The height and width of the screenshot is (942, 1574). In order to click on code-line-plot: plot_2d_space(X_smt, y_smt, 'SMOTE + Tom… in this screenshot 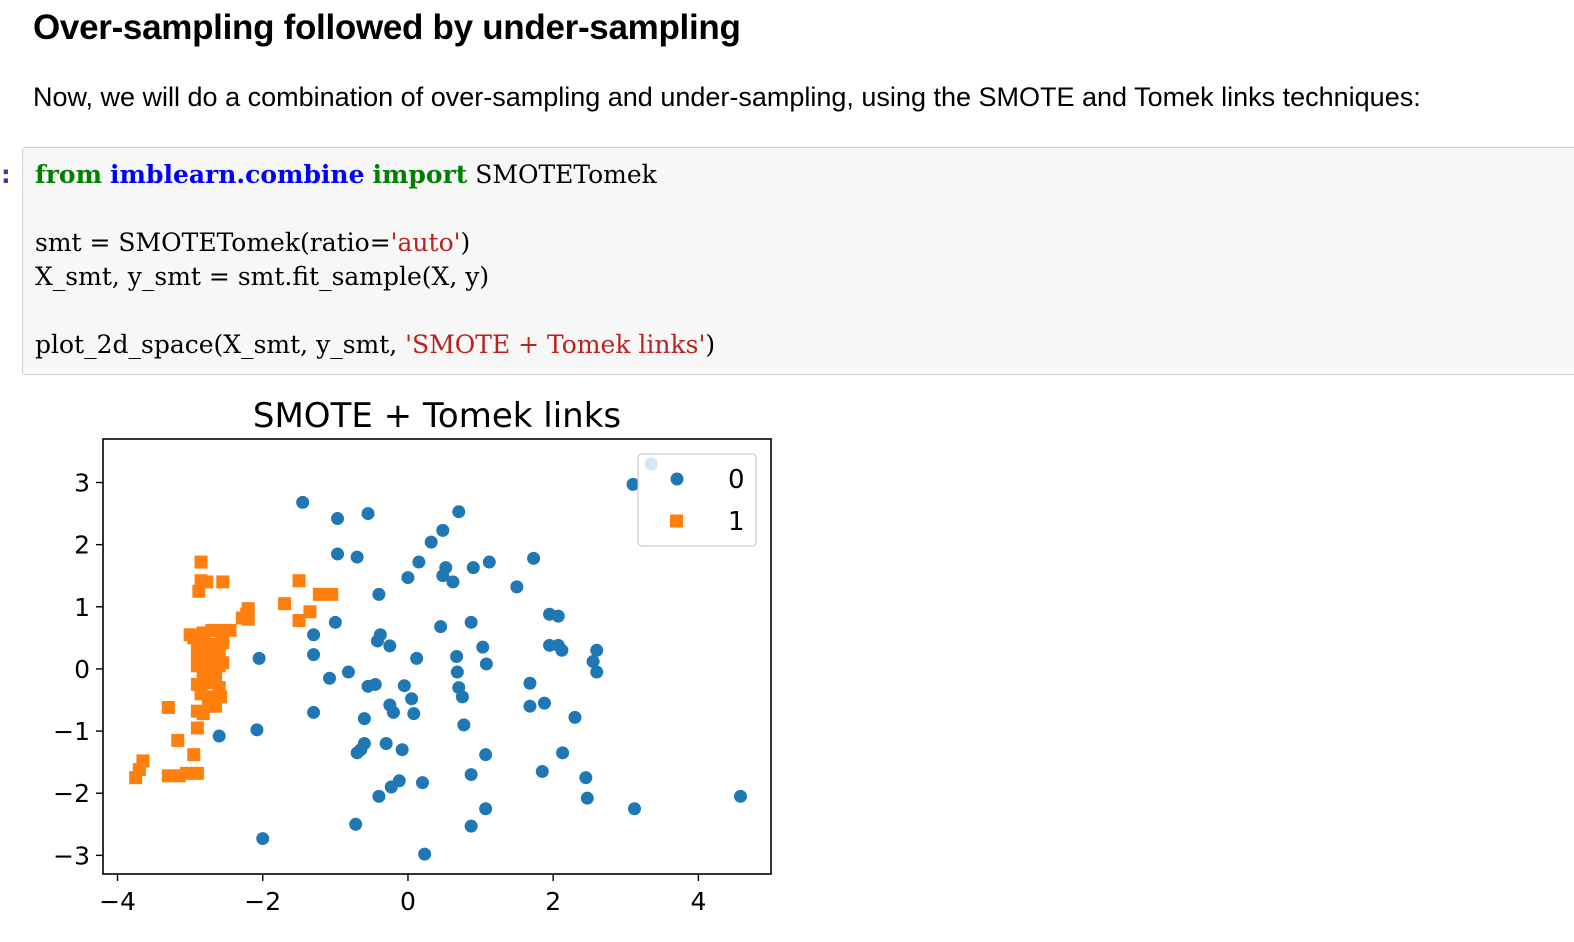, I will do `click(375, 344)`.